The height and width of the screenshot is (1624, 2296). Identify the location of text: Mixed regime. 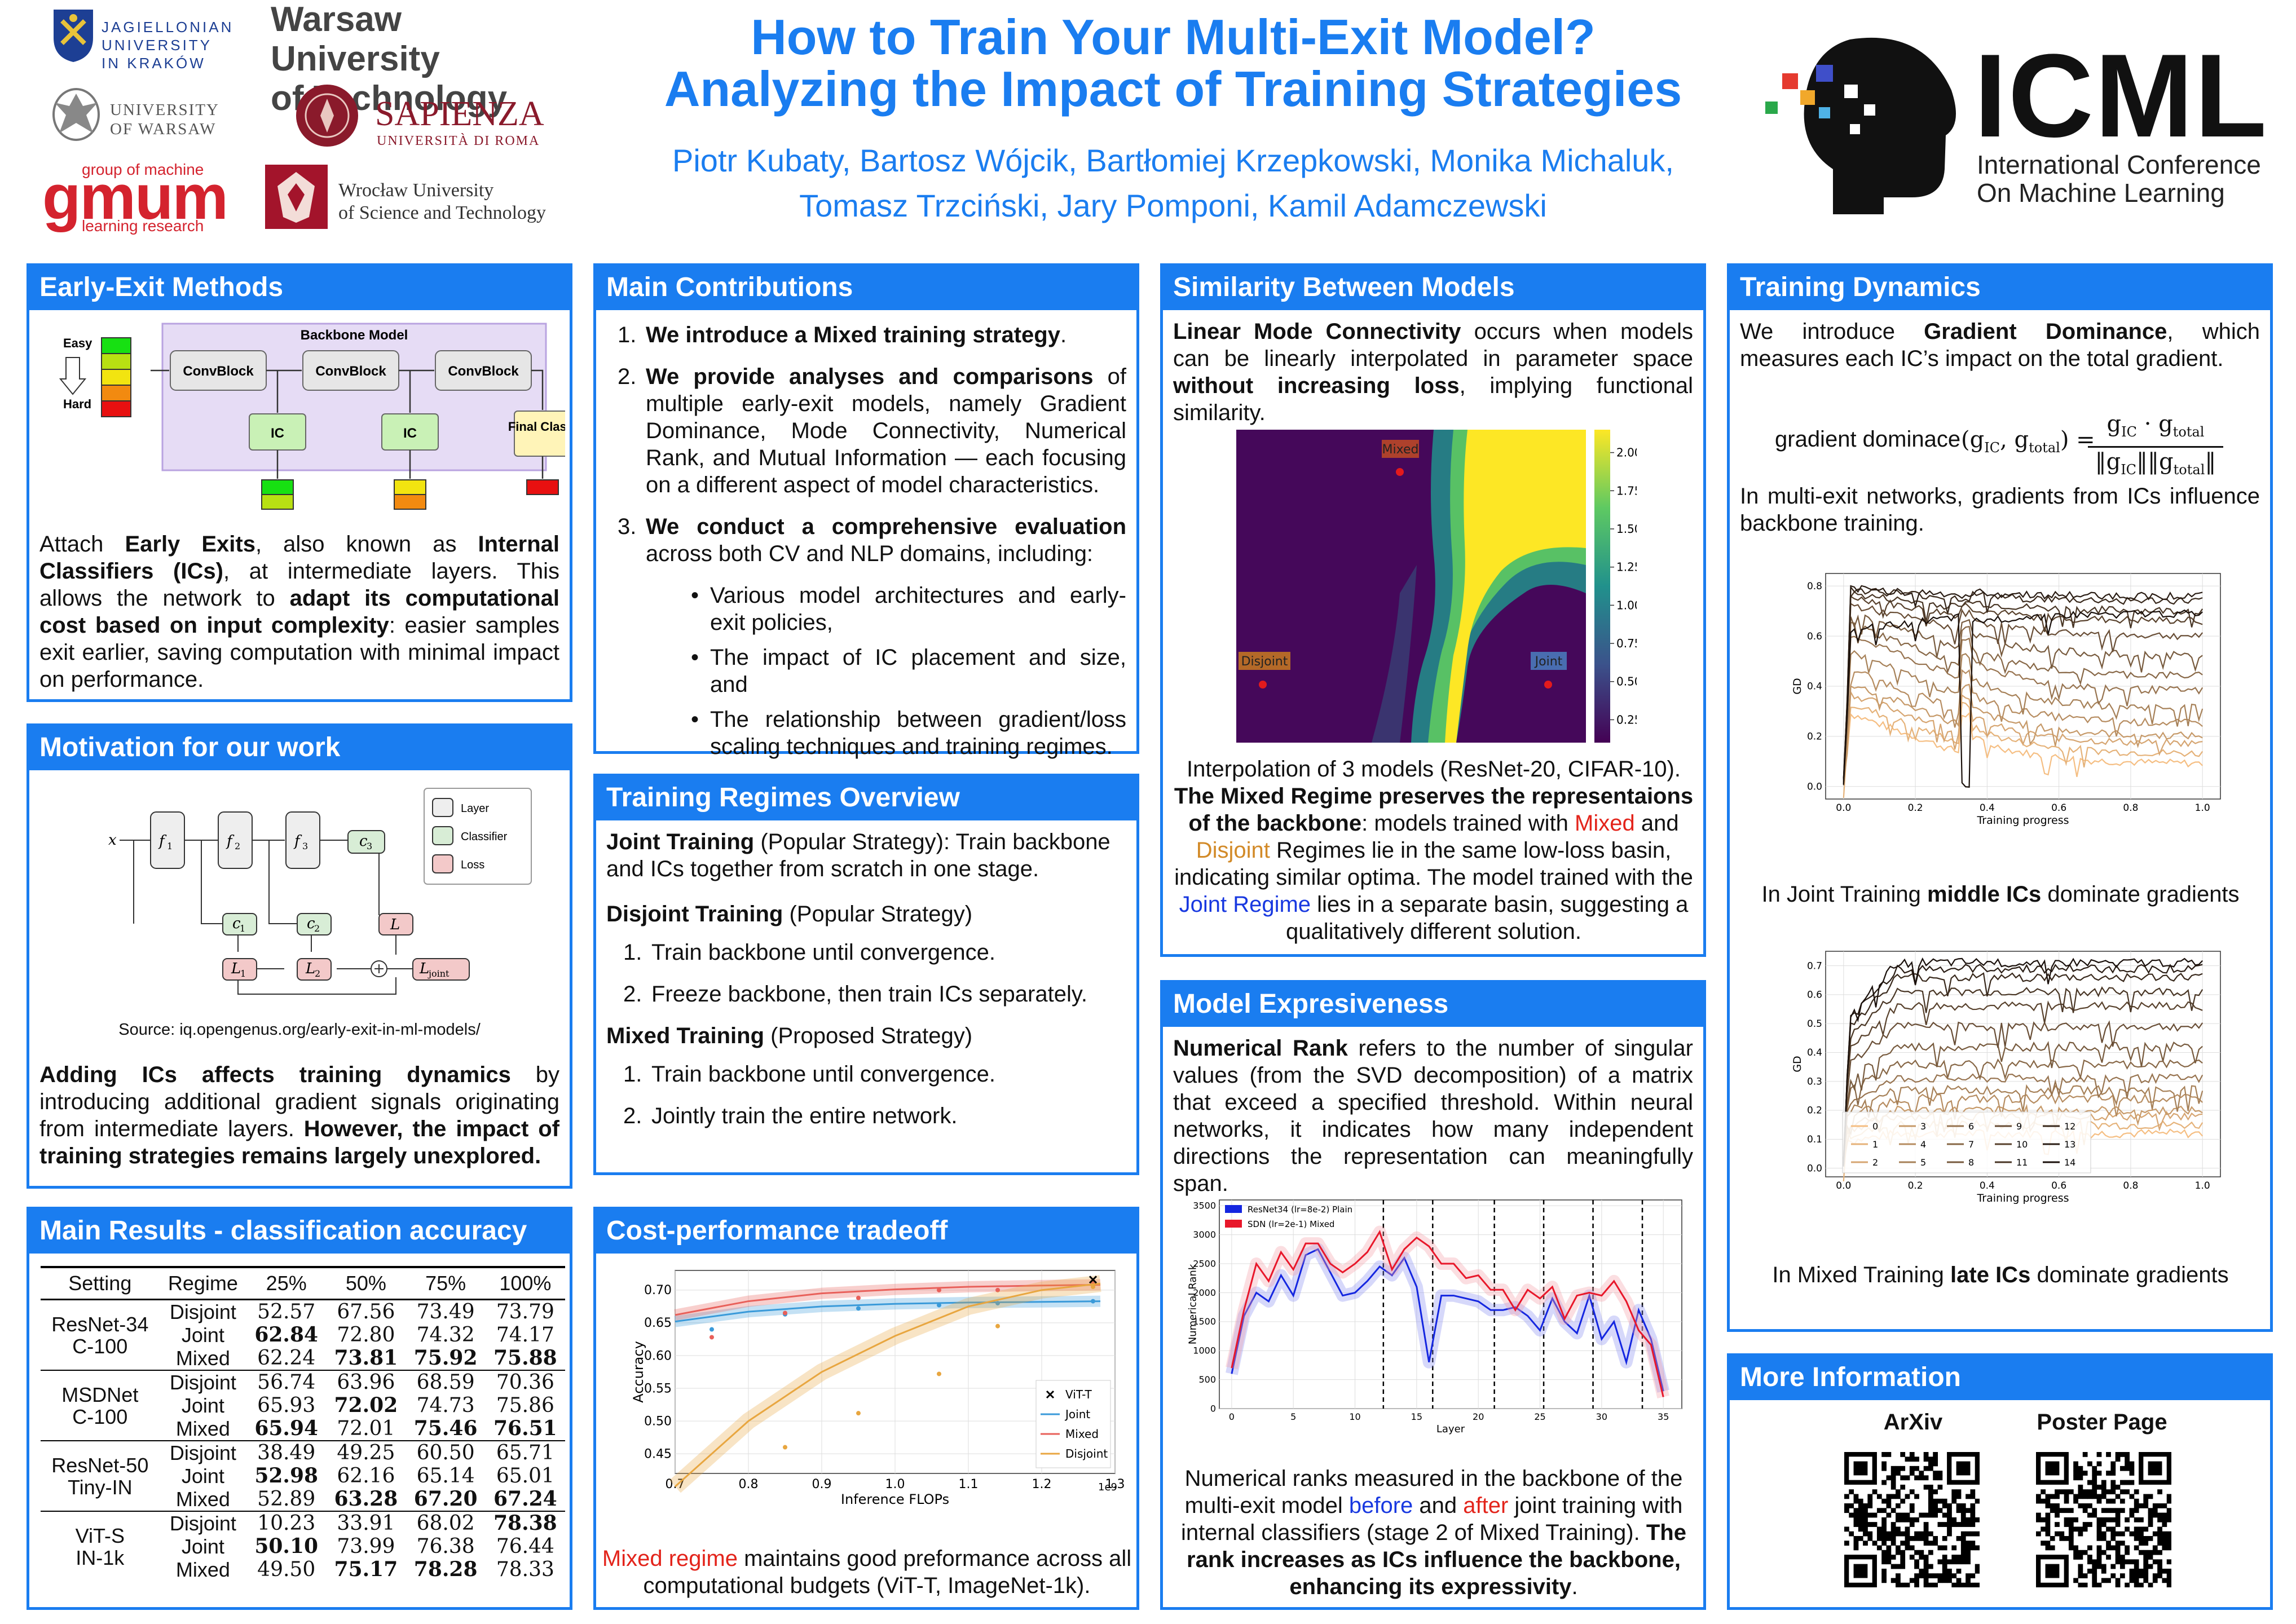
(670, 1558).